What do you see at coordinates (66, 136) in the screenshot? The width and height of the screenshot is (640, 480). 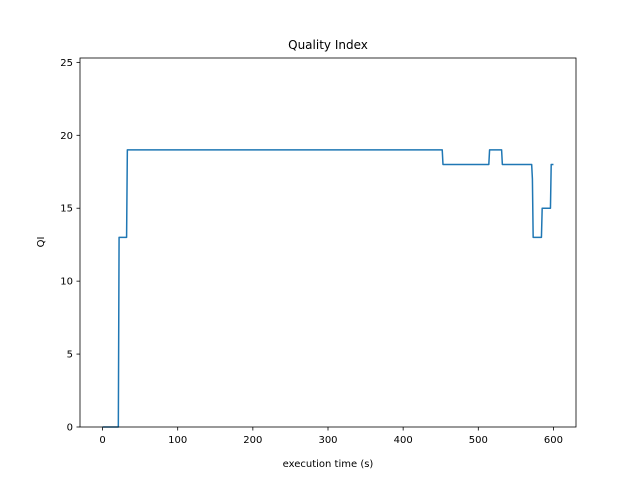 I see `y-tick-label: 20` at bounding box center [66, 136].